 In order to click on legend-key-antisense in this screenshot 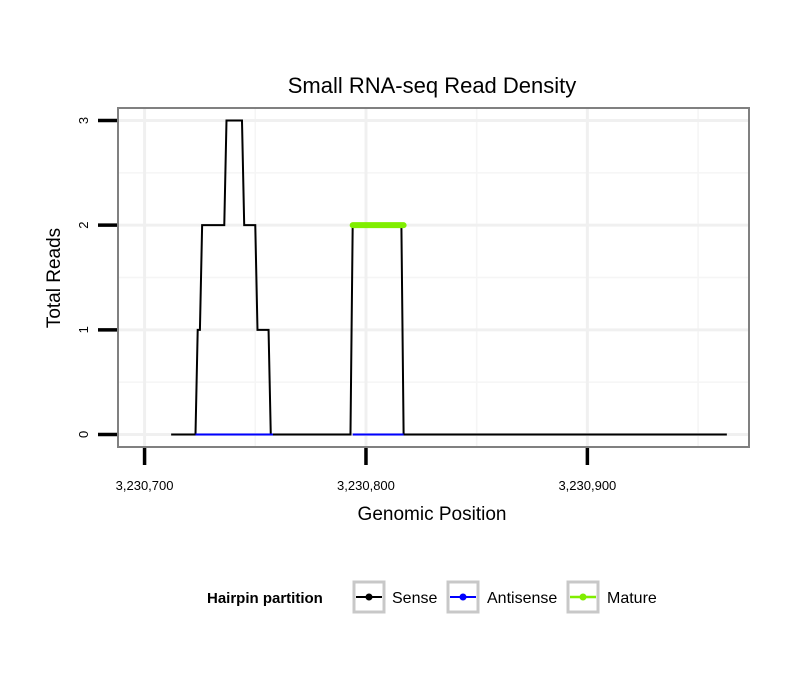, I will do `click(463, 597)`.